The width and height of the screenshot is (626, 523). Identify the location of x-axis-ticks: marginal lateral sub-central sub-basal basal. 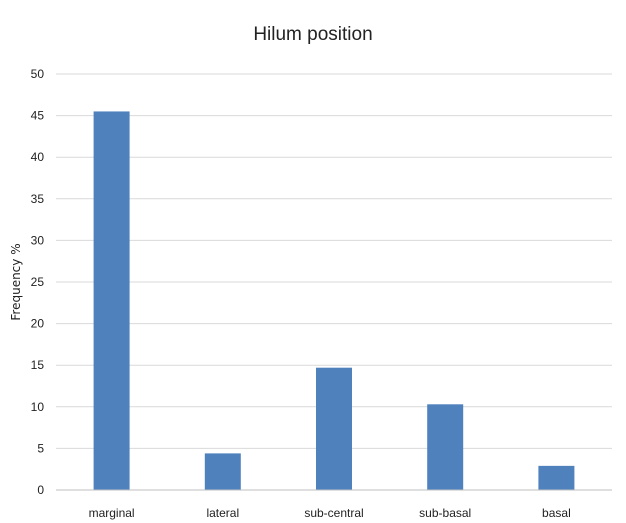
(330, 513).